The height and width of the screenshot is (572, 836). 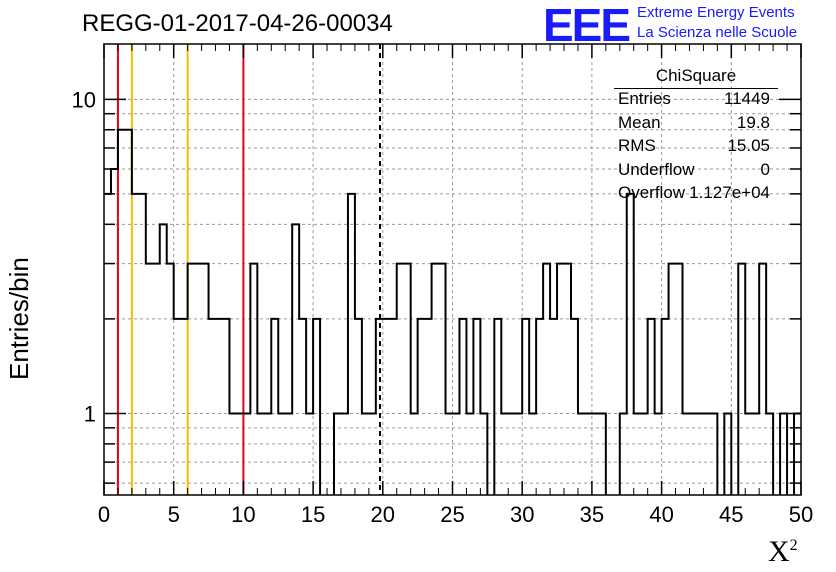 I want to click on stats-row-rms: RMS 15.05, so click(x=694, y=148).